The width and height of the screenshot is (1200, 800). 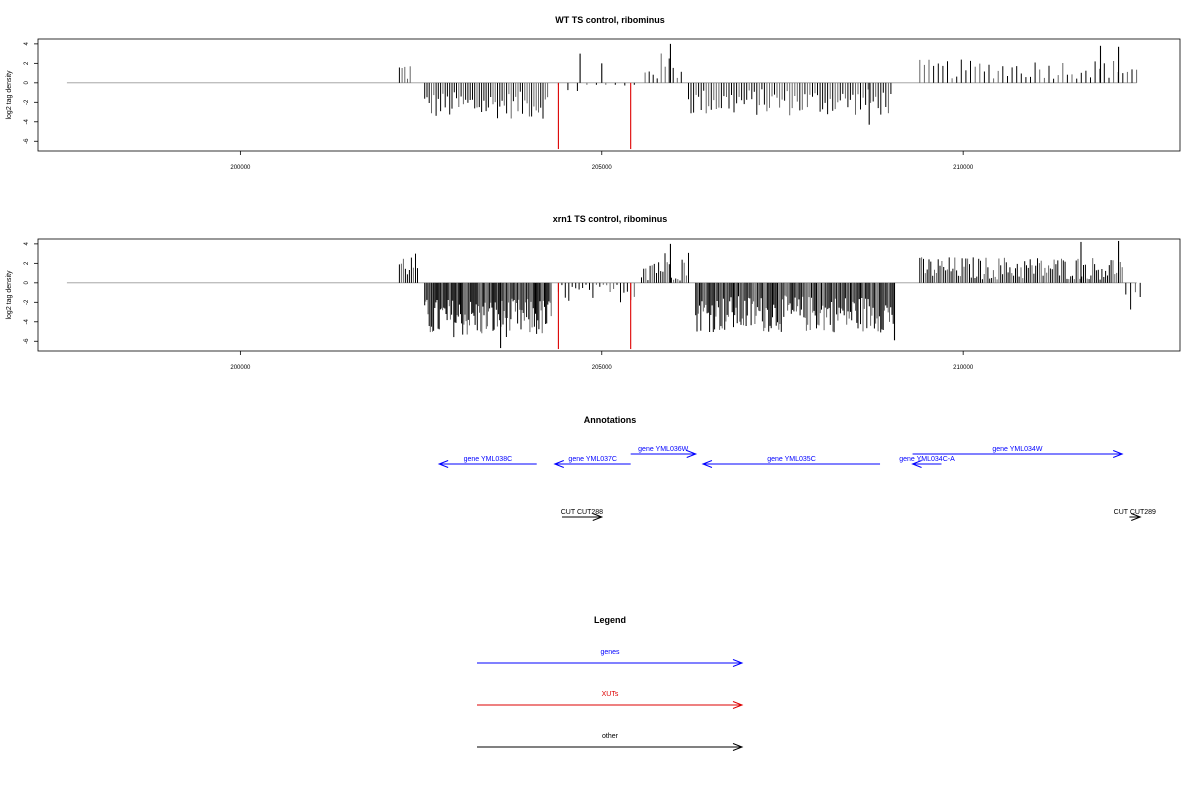 What do you see at coordinates (738, 663) in the screenshot?
I see `legend-arrow-gene-head` at bounding box center [738, 663].